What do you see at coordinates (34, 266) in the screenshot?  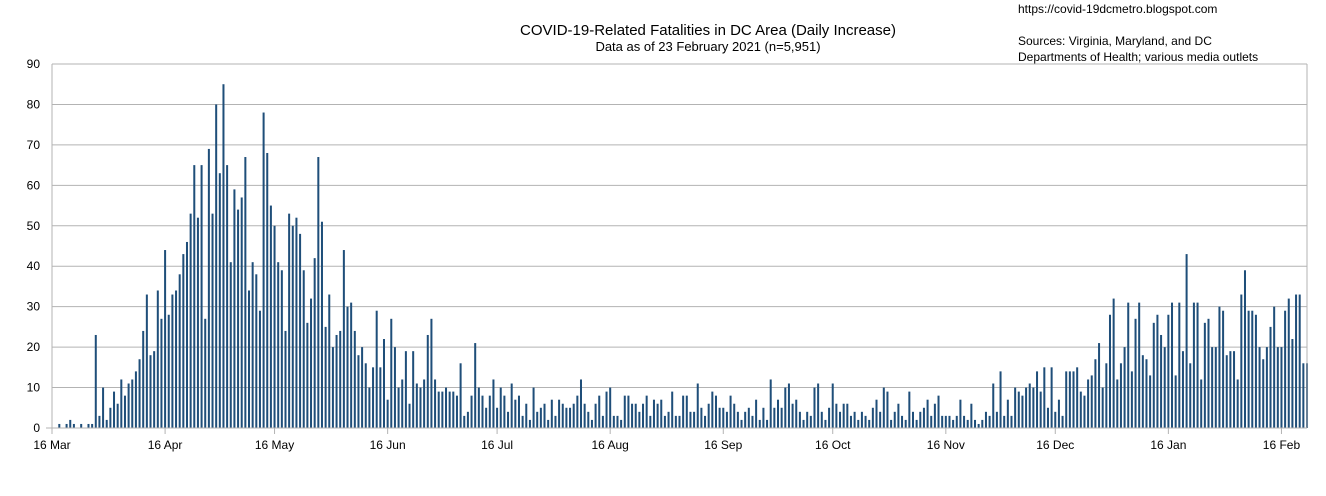 I see `y-tick-label: 40` at bounding box center [34, 266].